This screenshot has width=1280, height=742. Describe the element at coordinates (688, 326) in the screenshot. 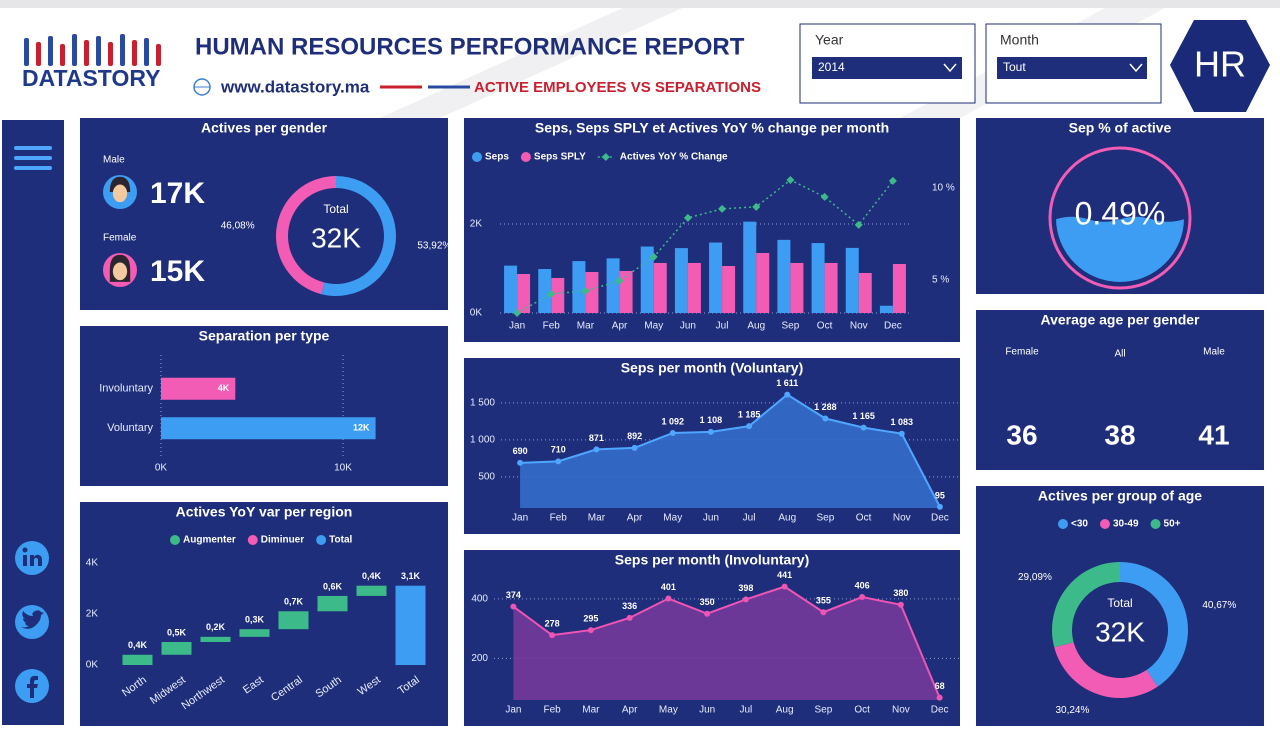

I see `x-tick-label: Jun` at that location.